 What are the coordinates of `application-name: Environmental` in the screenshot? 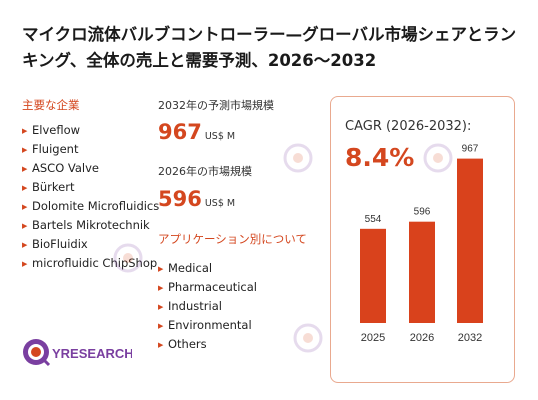 It's located at (210, 325).